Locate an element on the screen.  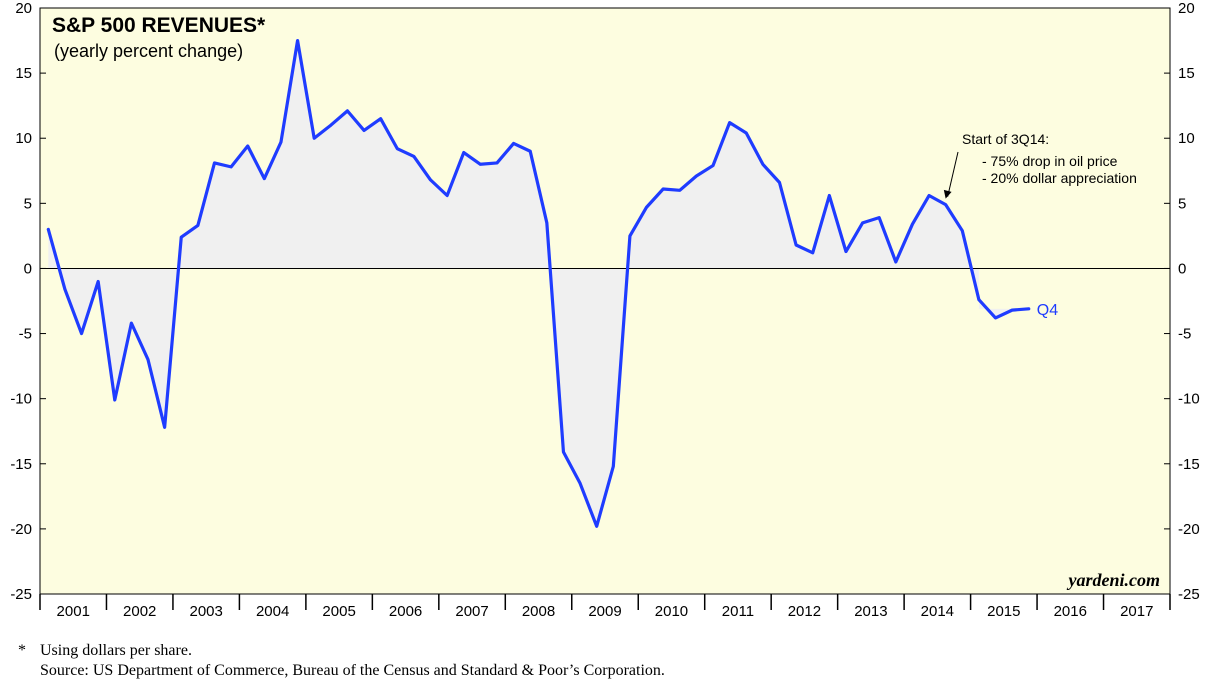
y-tick-label-right: -25 is located at coordinates (1189, 594).